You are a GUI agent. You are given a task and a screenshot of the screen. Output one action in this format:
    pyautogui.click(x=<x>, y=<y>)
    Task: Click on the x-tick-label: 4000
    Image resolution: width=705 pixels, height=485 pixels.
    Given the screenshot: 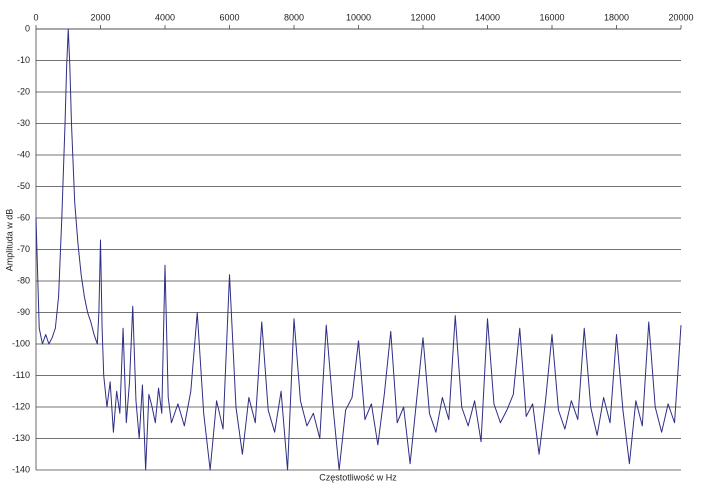 What is the action you would take?
    pyautogui.click(x=165, y=17)
    